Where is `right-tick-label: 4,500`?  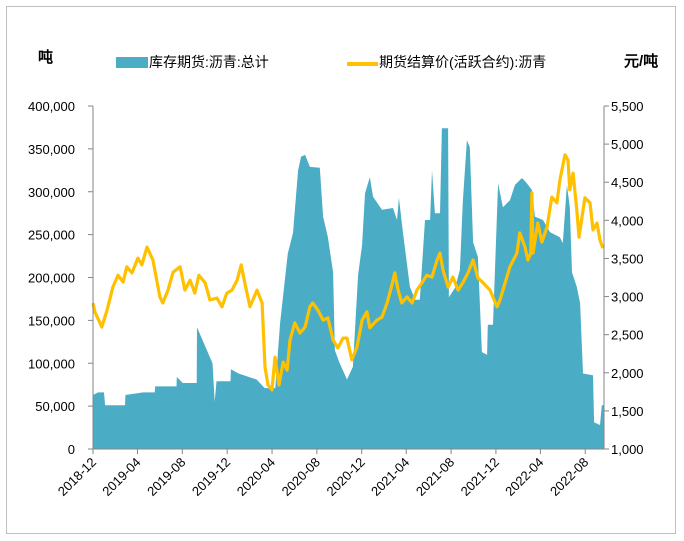 right-tick-label: 4,500 is located at coordinates (627, 182).